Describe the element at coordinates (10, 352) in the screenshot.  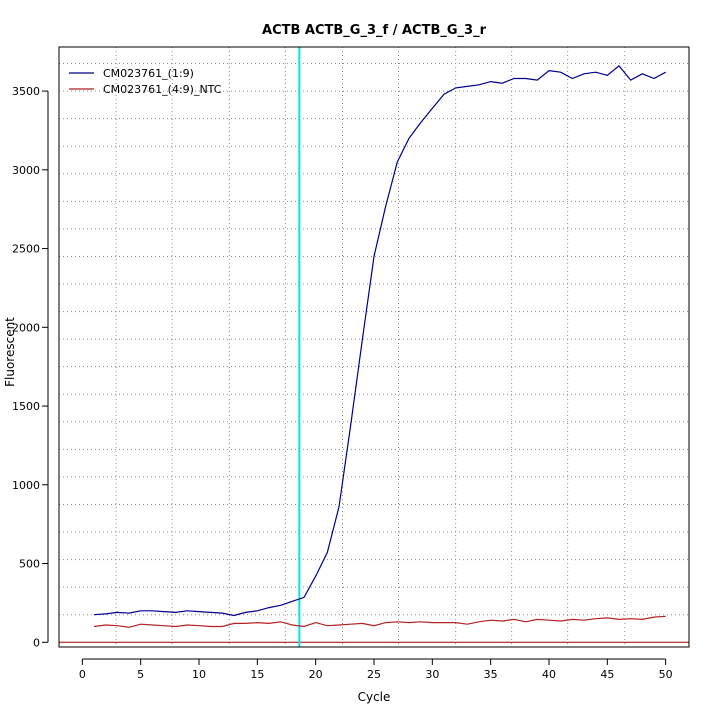
I see `y-axis-label: Fluorescent` at that location.